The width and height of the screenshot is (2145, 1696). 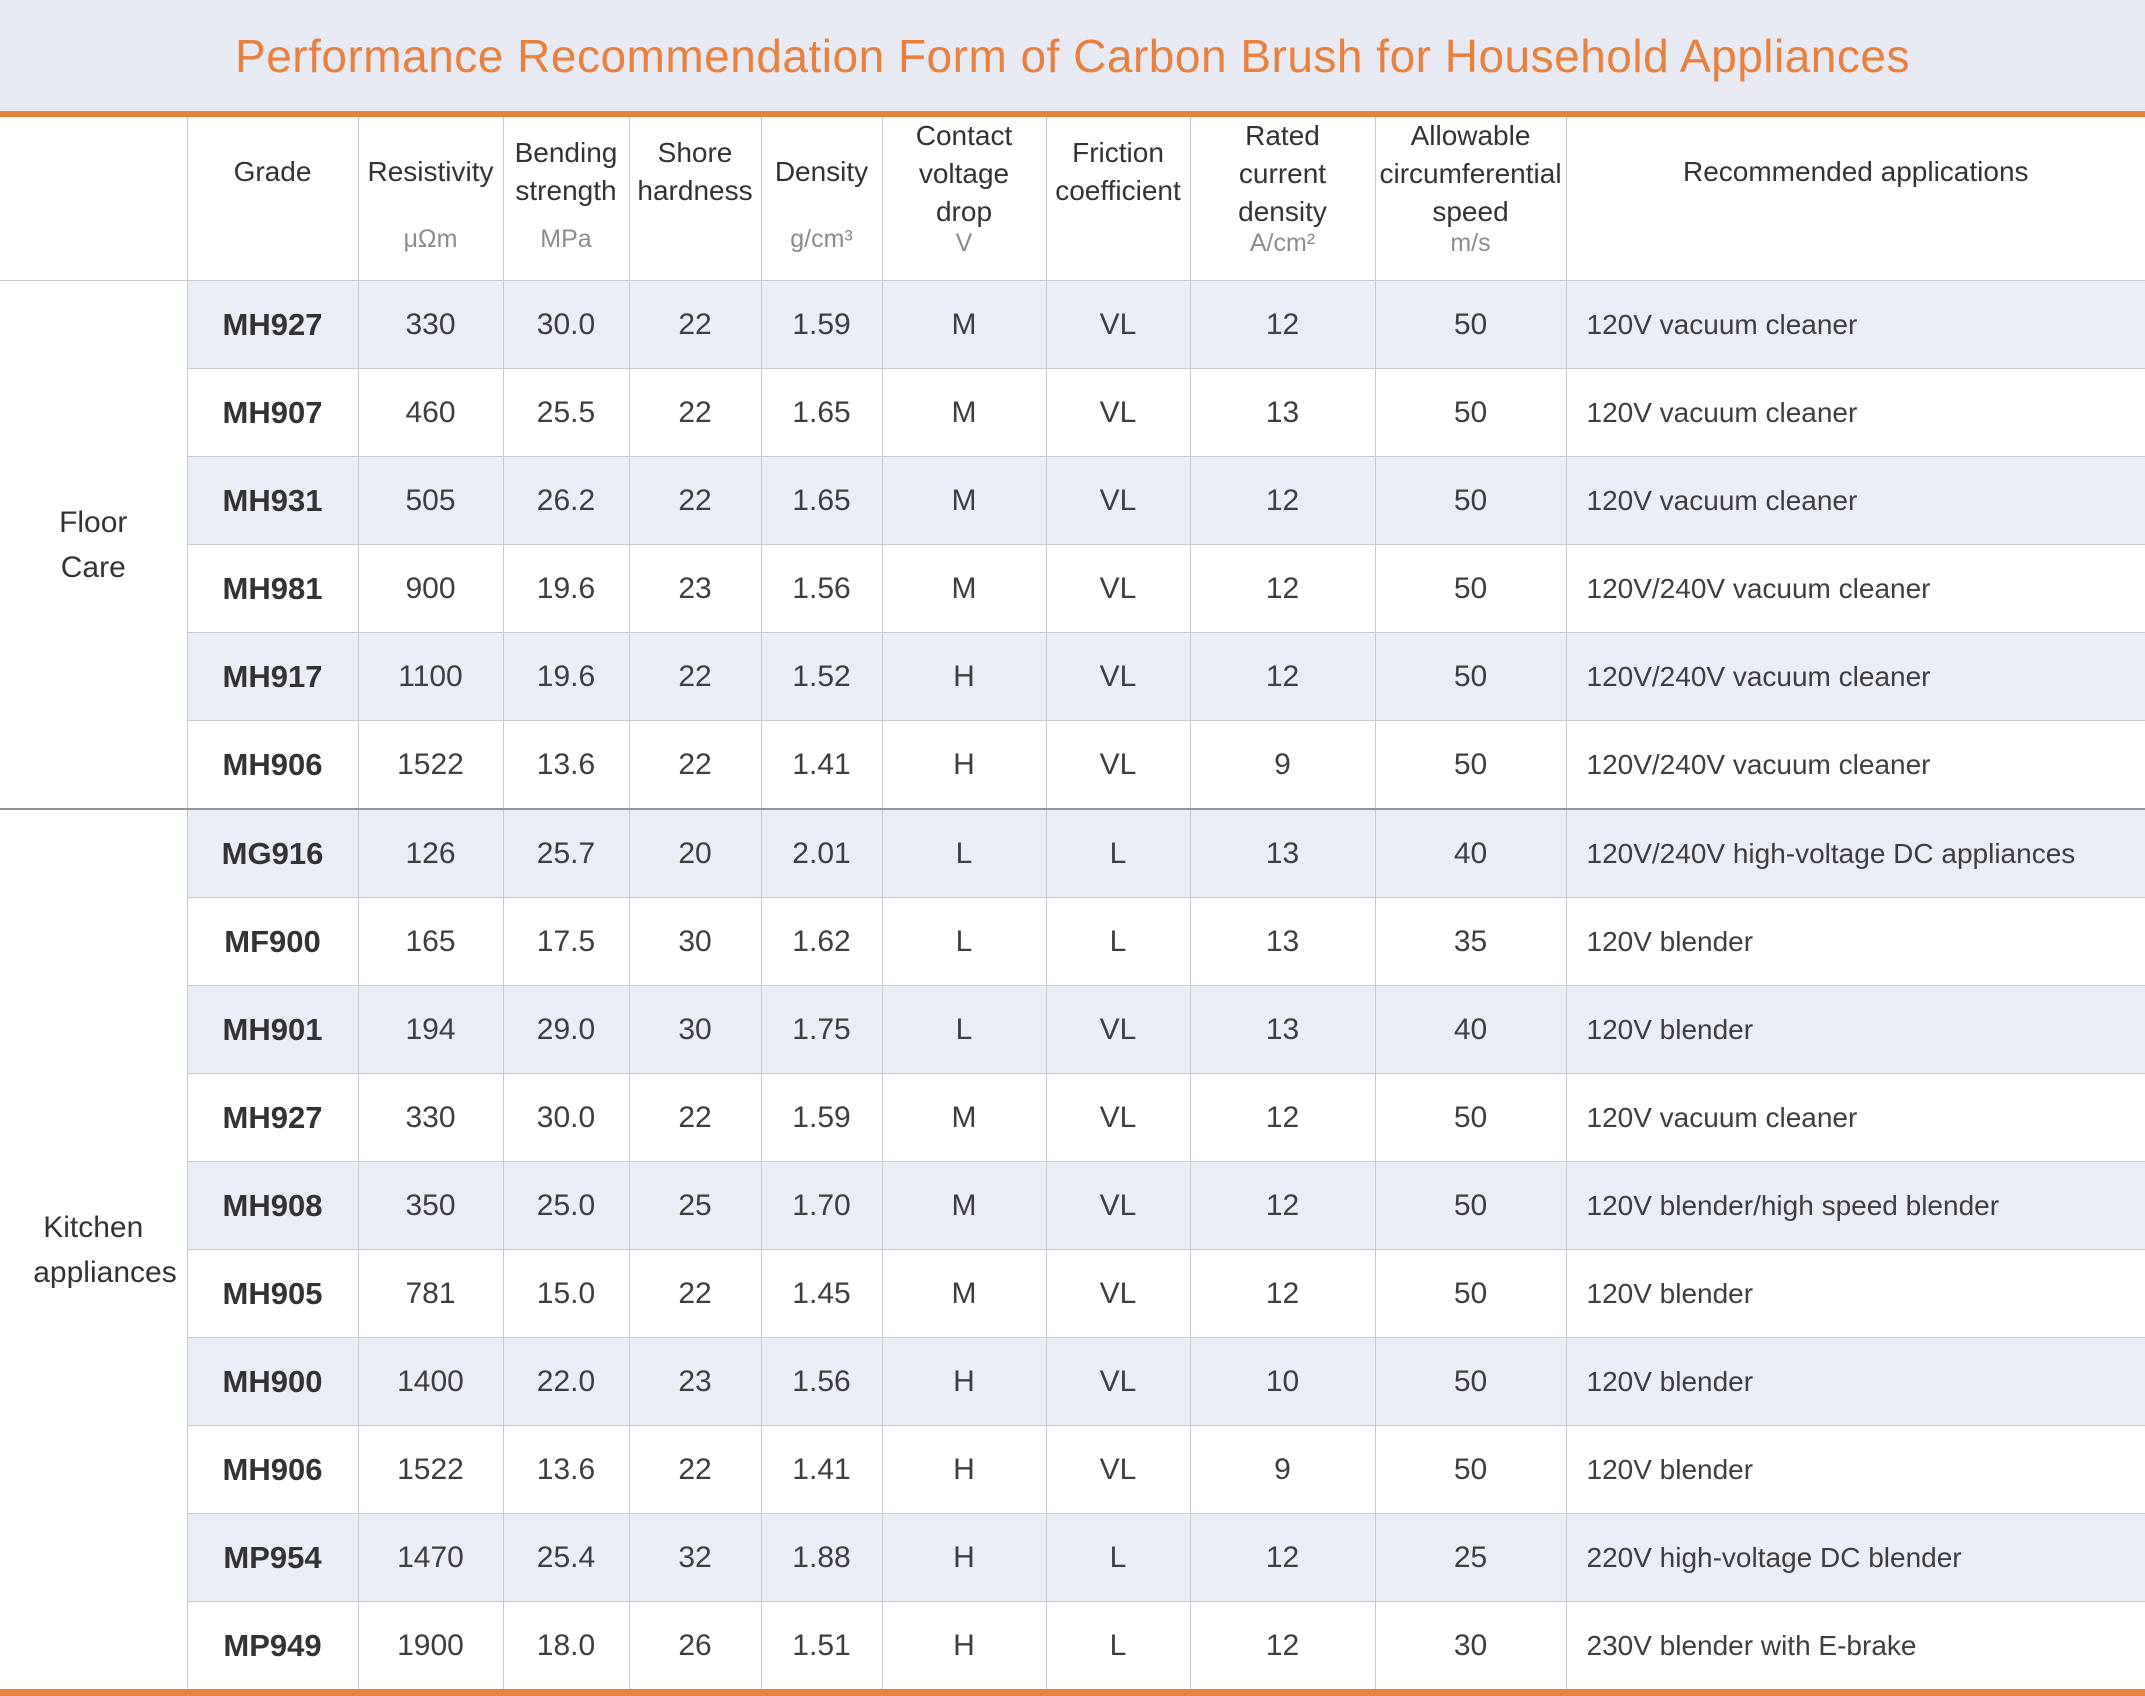 I want to click on col-header-unit: V, so click(x=964, y=255).